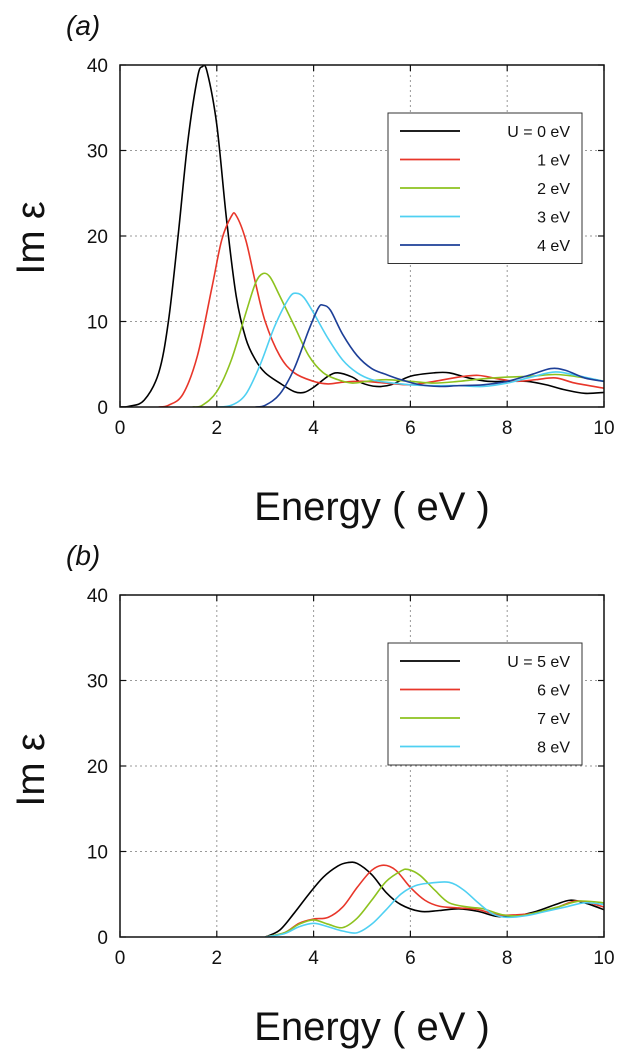 This screenshot has height=1060, width=623. I want to click on legend-label: 3 eV, so click(553, 218).